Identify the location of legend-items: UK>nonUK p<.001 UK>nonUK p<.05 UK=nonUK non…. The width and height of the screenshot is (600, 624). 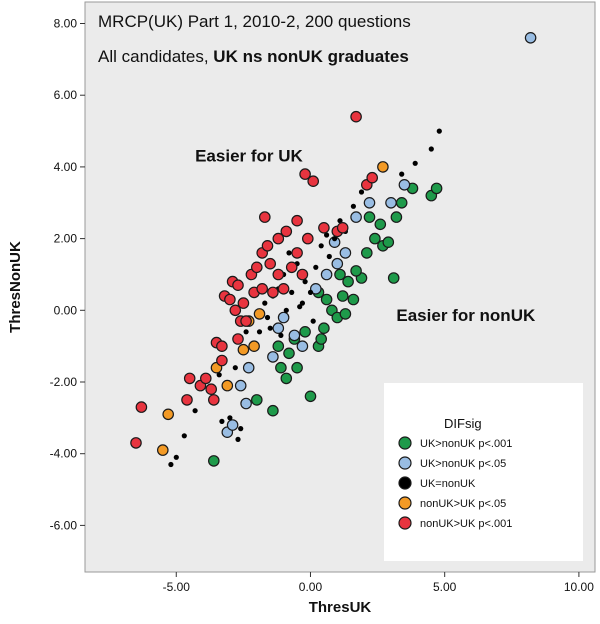
(455, 483).